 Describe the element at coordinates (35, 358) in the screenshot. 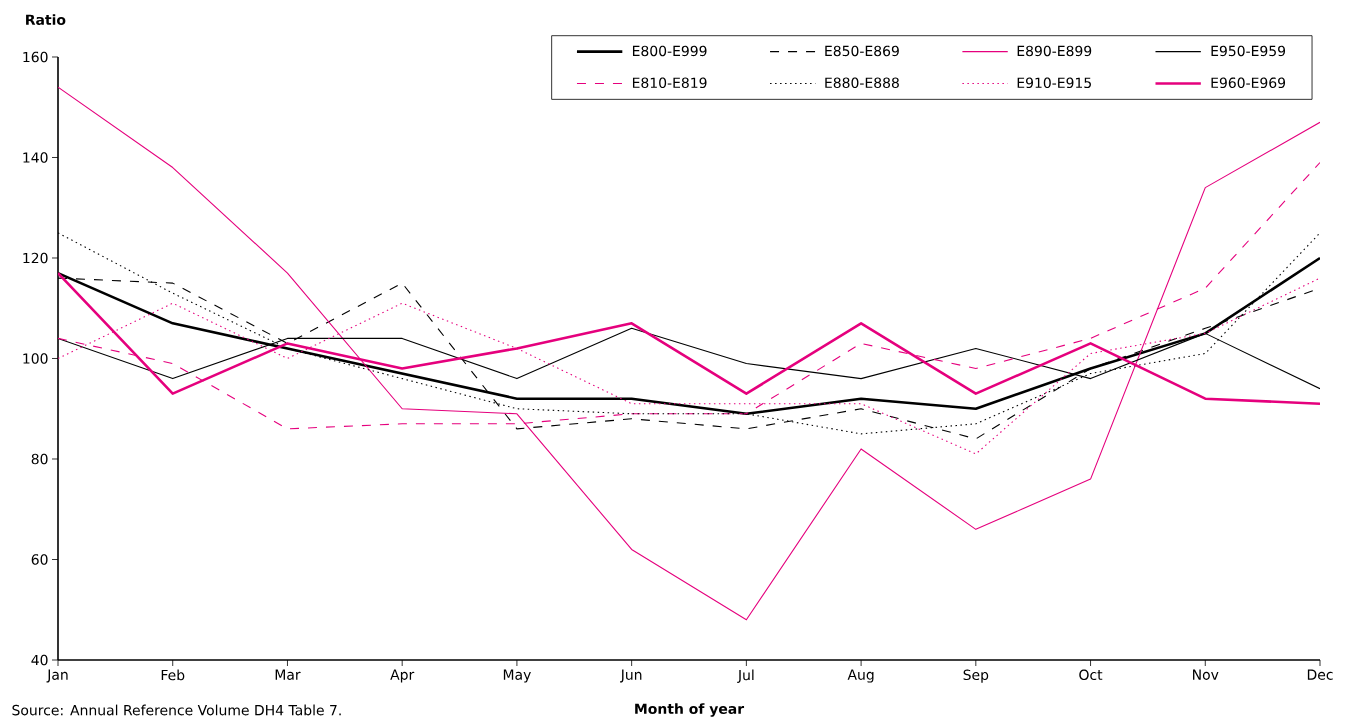

I see `y-tick-label: 100` at that location.